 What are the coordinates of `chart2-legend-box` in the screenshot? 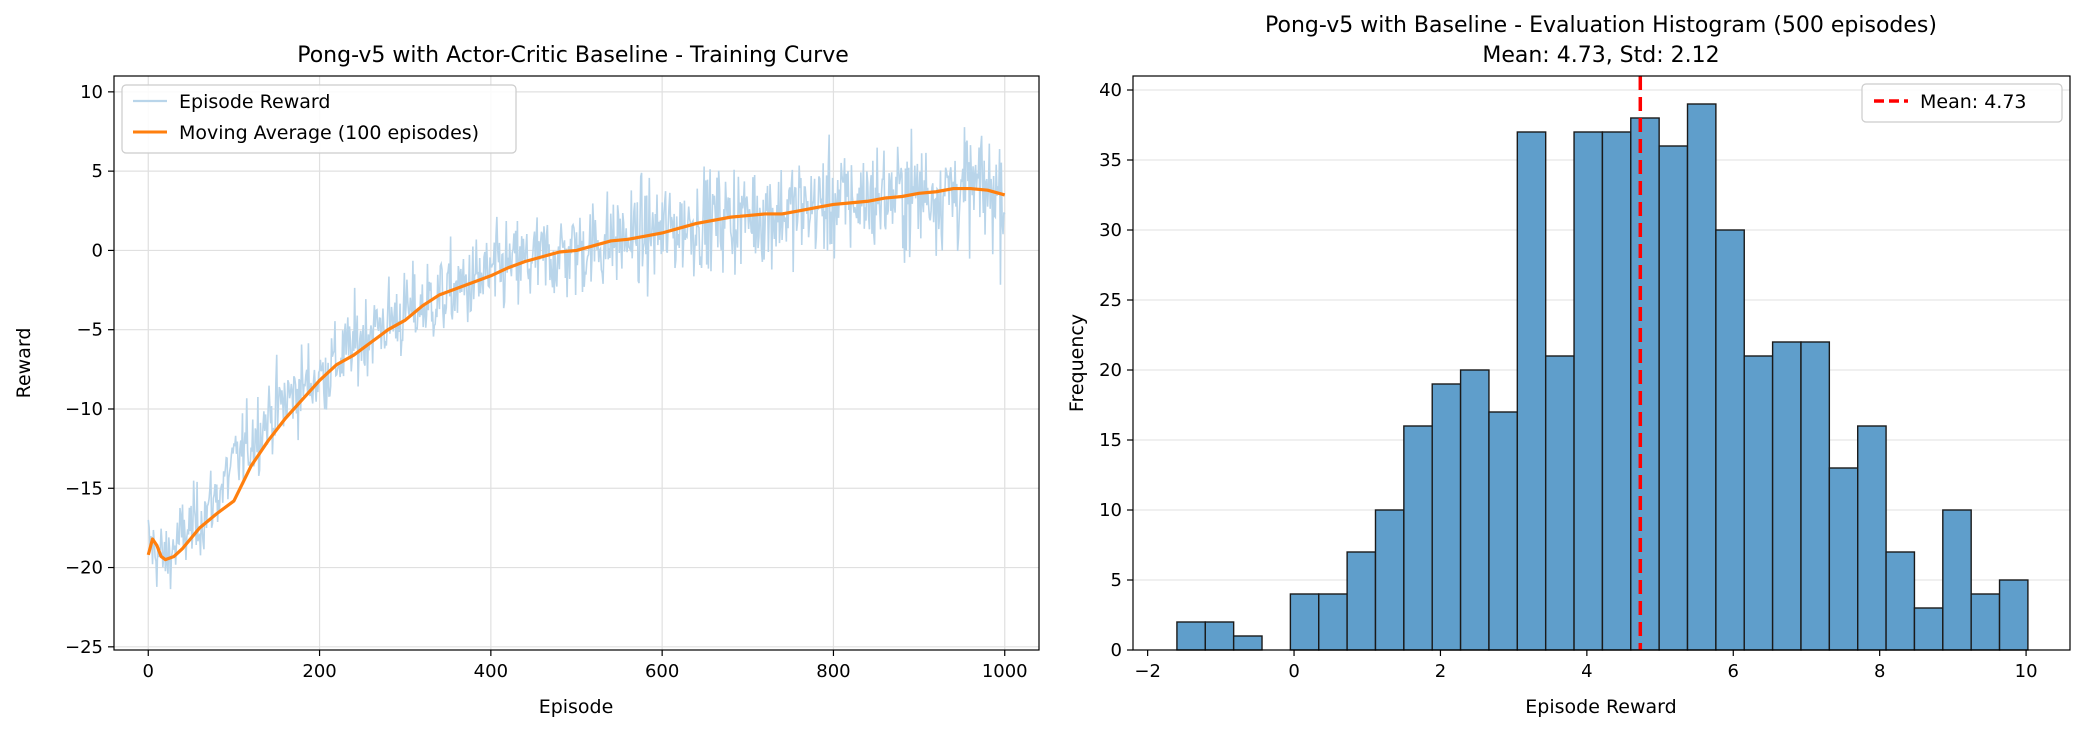 It's located at (1962, 103).